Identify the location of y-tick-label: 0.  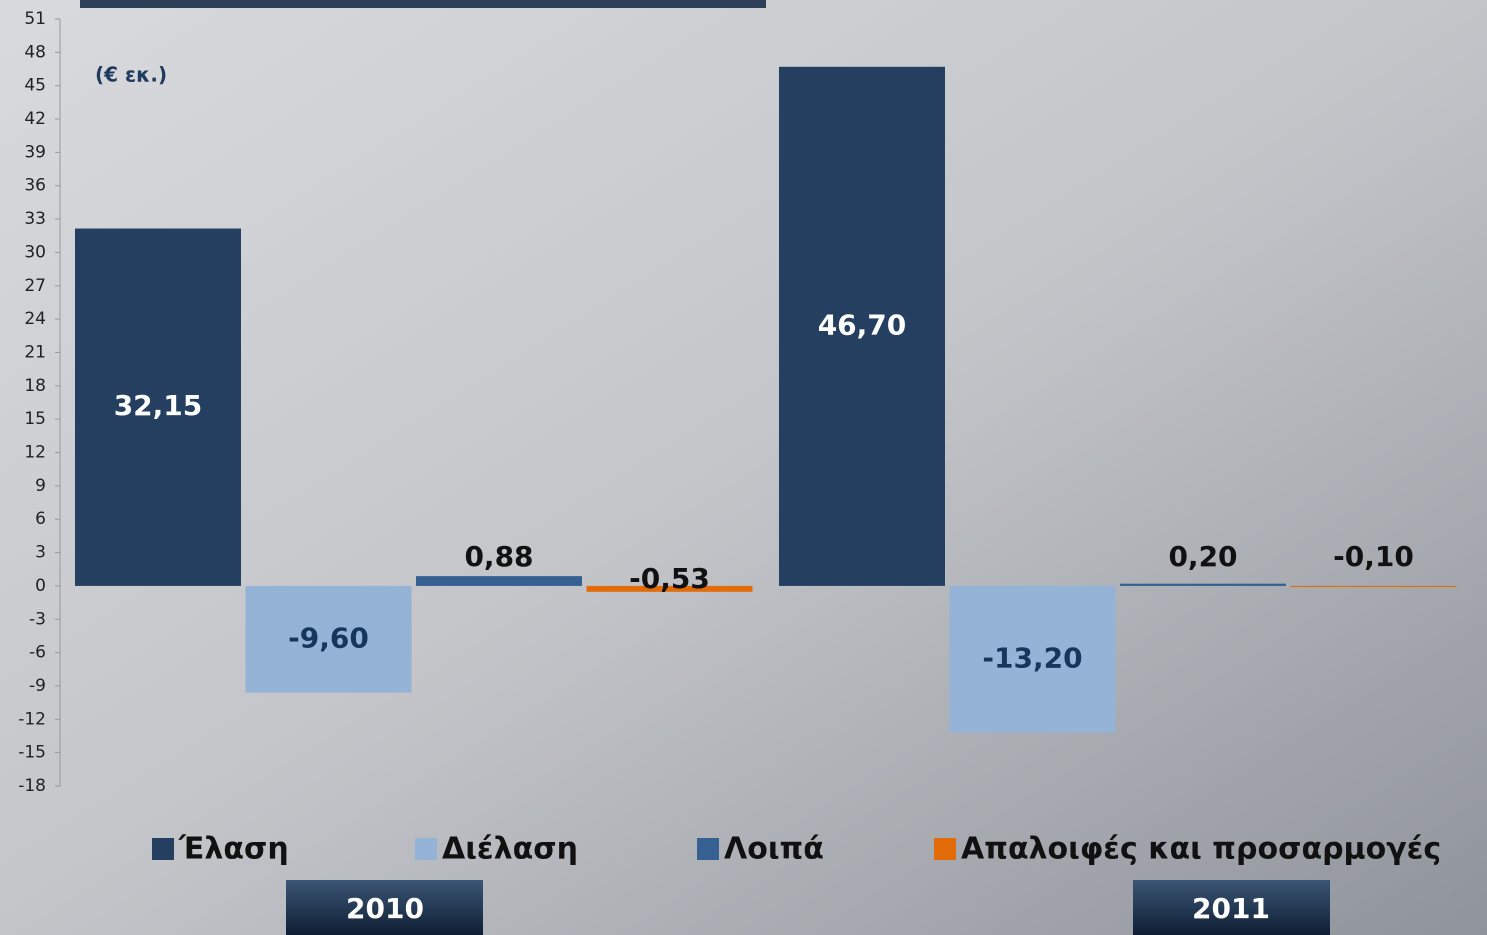
(40, 586).